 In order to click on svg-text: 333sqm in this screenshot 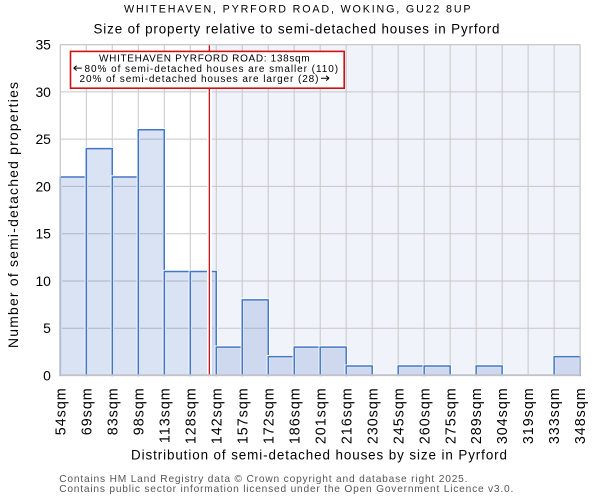, I will do `click(555, 415)`.